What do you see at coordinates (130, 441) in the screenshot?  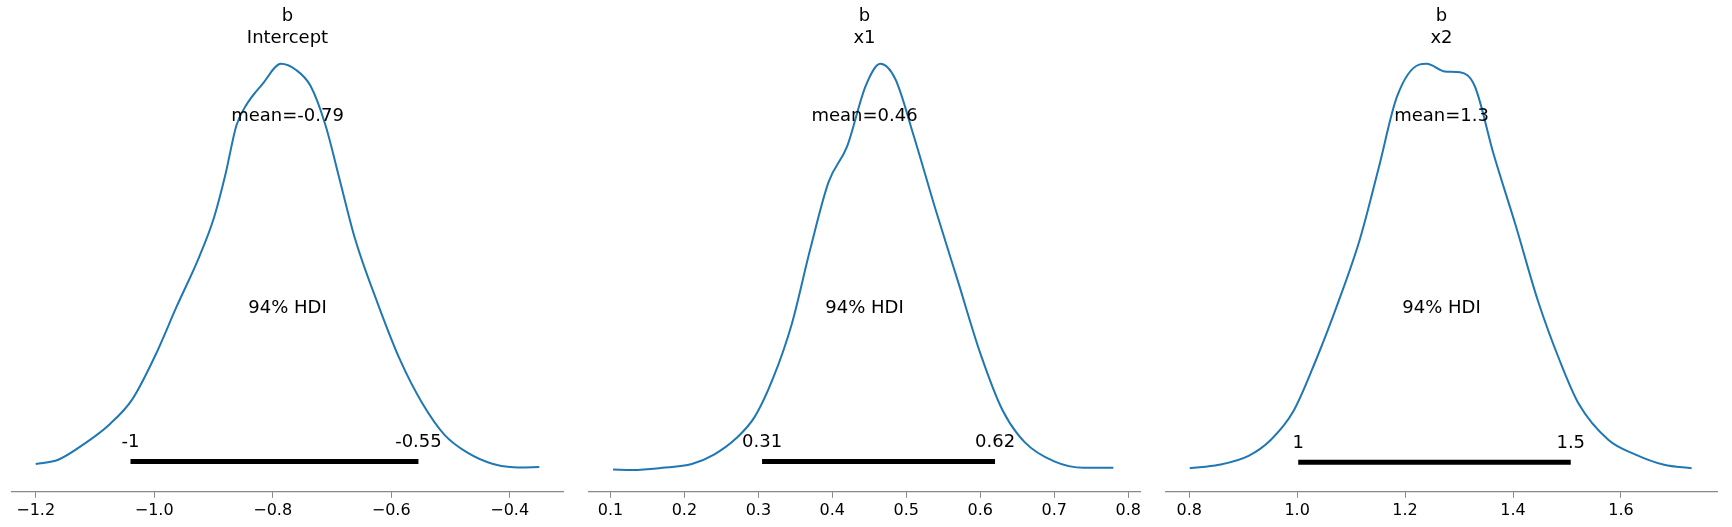 I see `annotation: -1` at bounding box center [130, 441].